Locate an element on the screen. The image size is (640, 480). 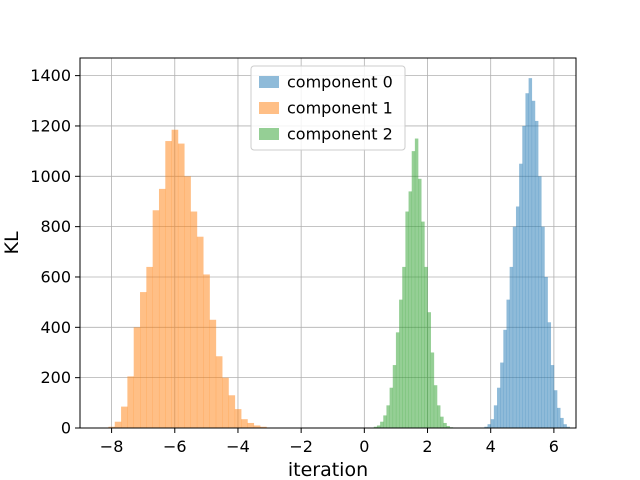
x-tick-label: 2 is located at coordinates (427, 446).